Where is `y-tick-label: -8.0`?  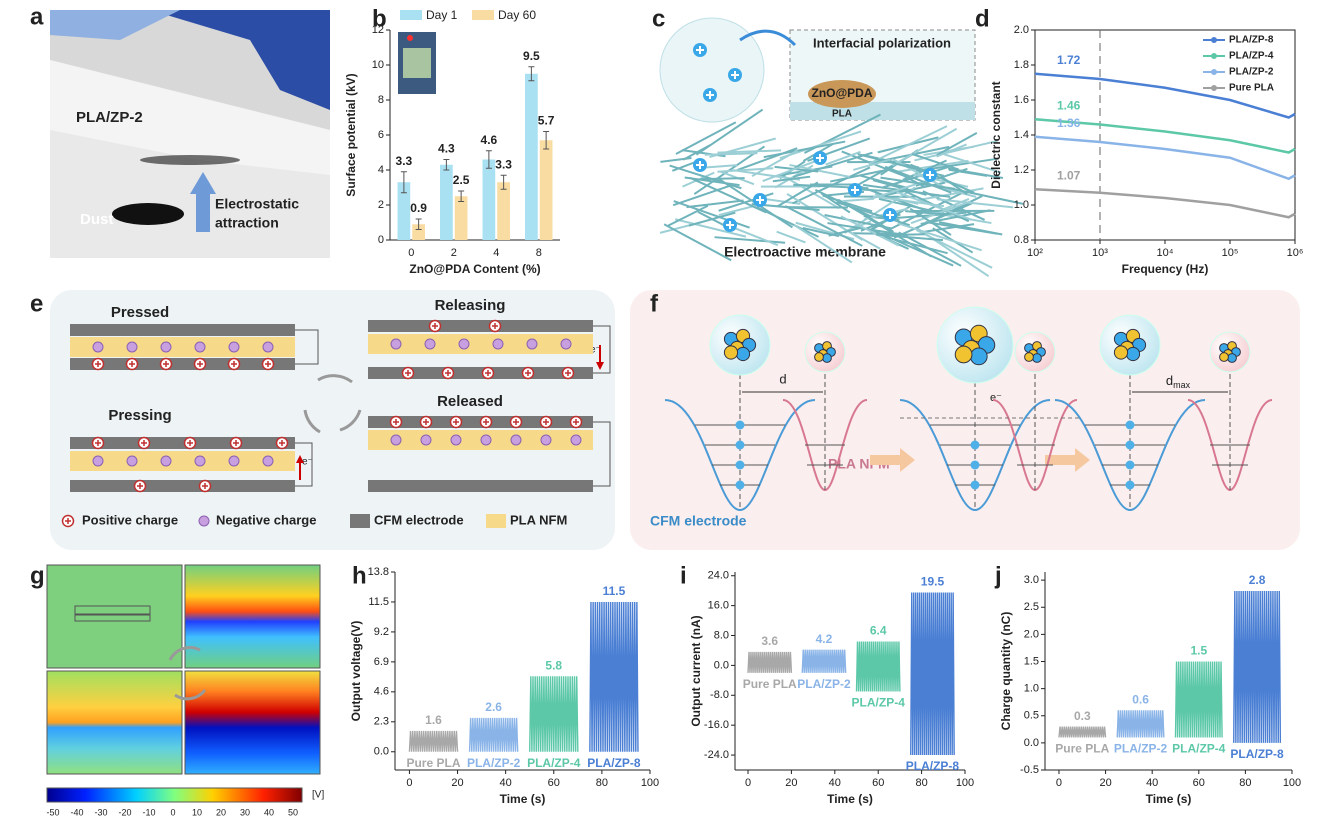 y-tick-label: -8.0 is located at coordinates (719, 695).